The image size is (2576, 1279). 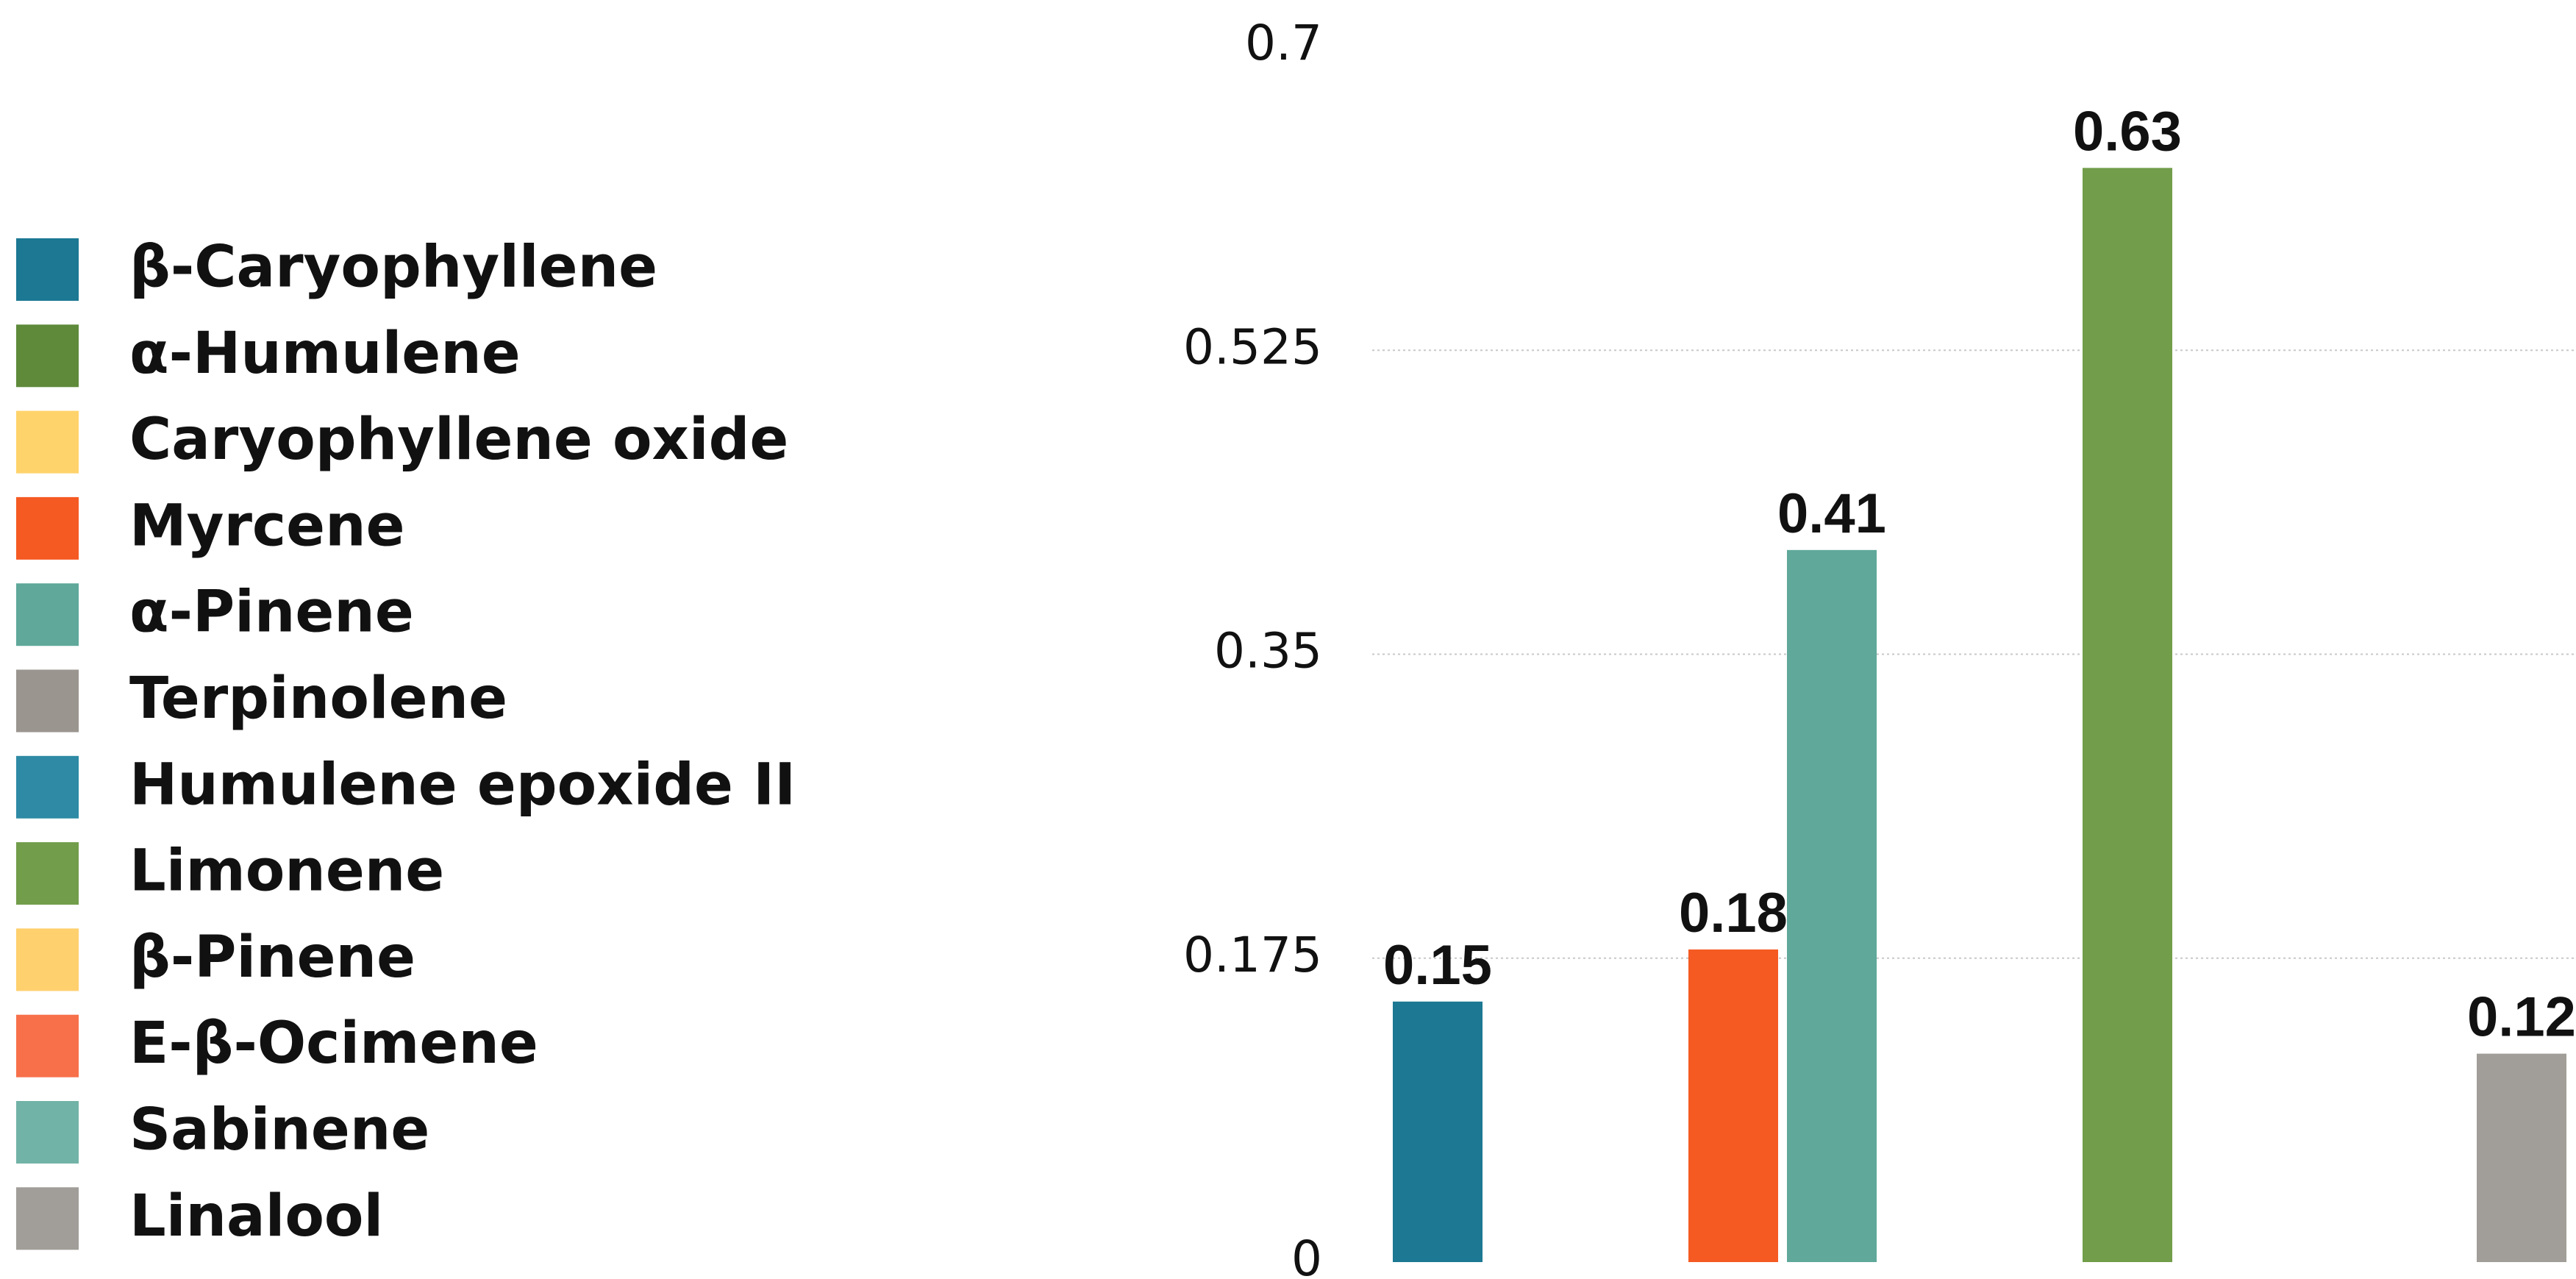 I want to click on legend-label: Linalool, so click(x=256, y=1216).